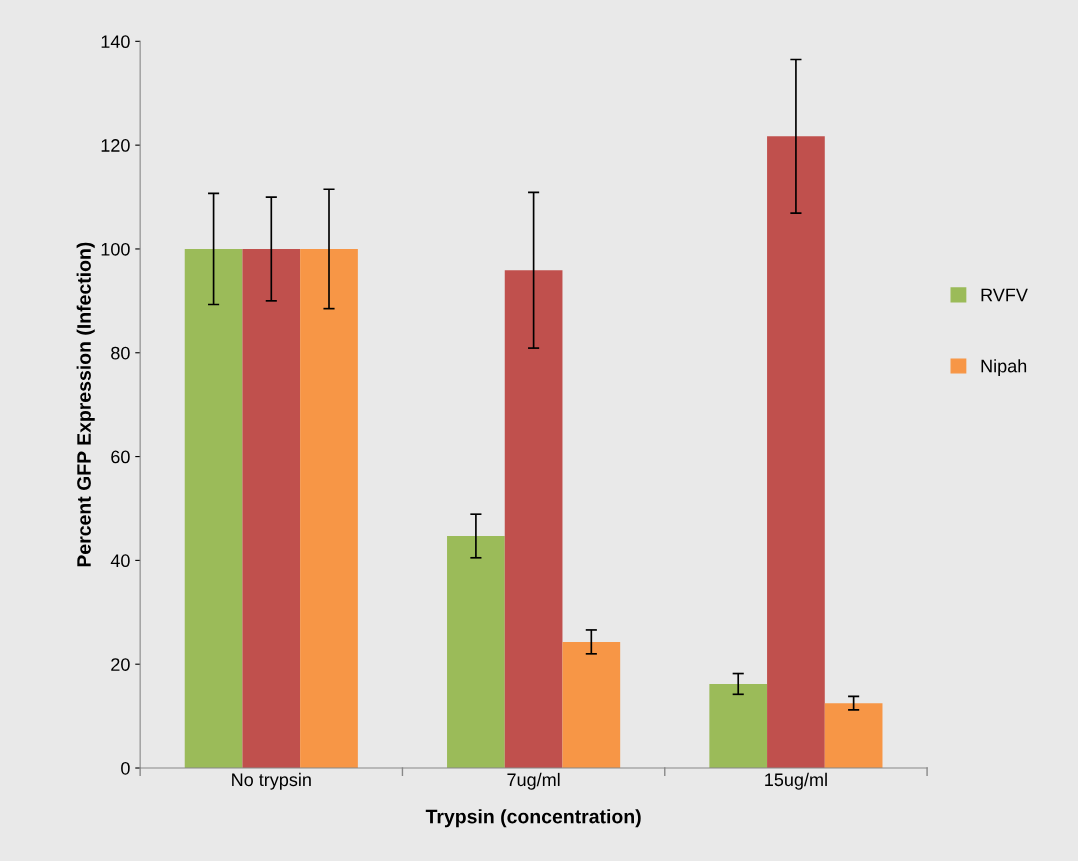 This screenshot has width=1078, height=861. What do you see at coordinates (1004, 295) in the screenshot?
I see `legend-label: RVFV` at bounding box center [1004, 295].